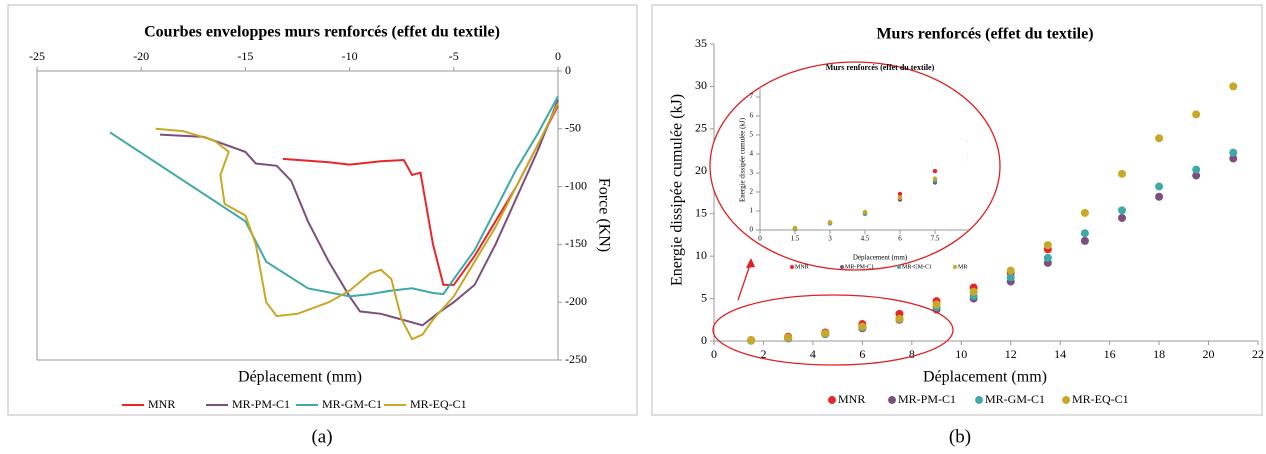 The height and width of the screenshot is (454, 1266). Describe the element at coordinates (752, 116) in the screenshot. I see `y-tick-label: 6` at that location.